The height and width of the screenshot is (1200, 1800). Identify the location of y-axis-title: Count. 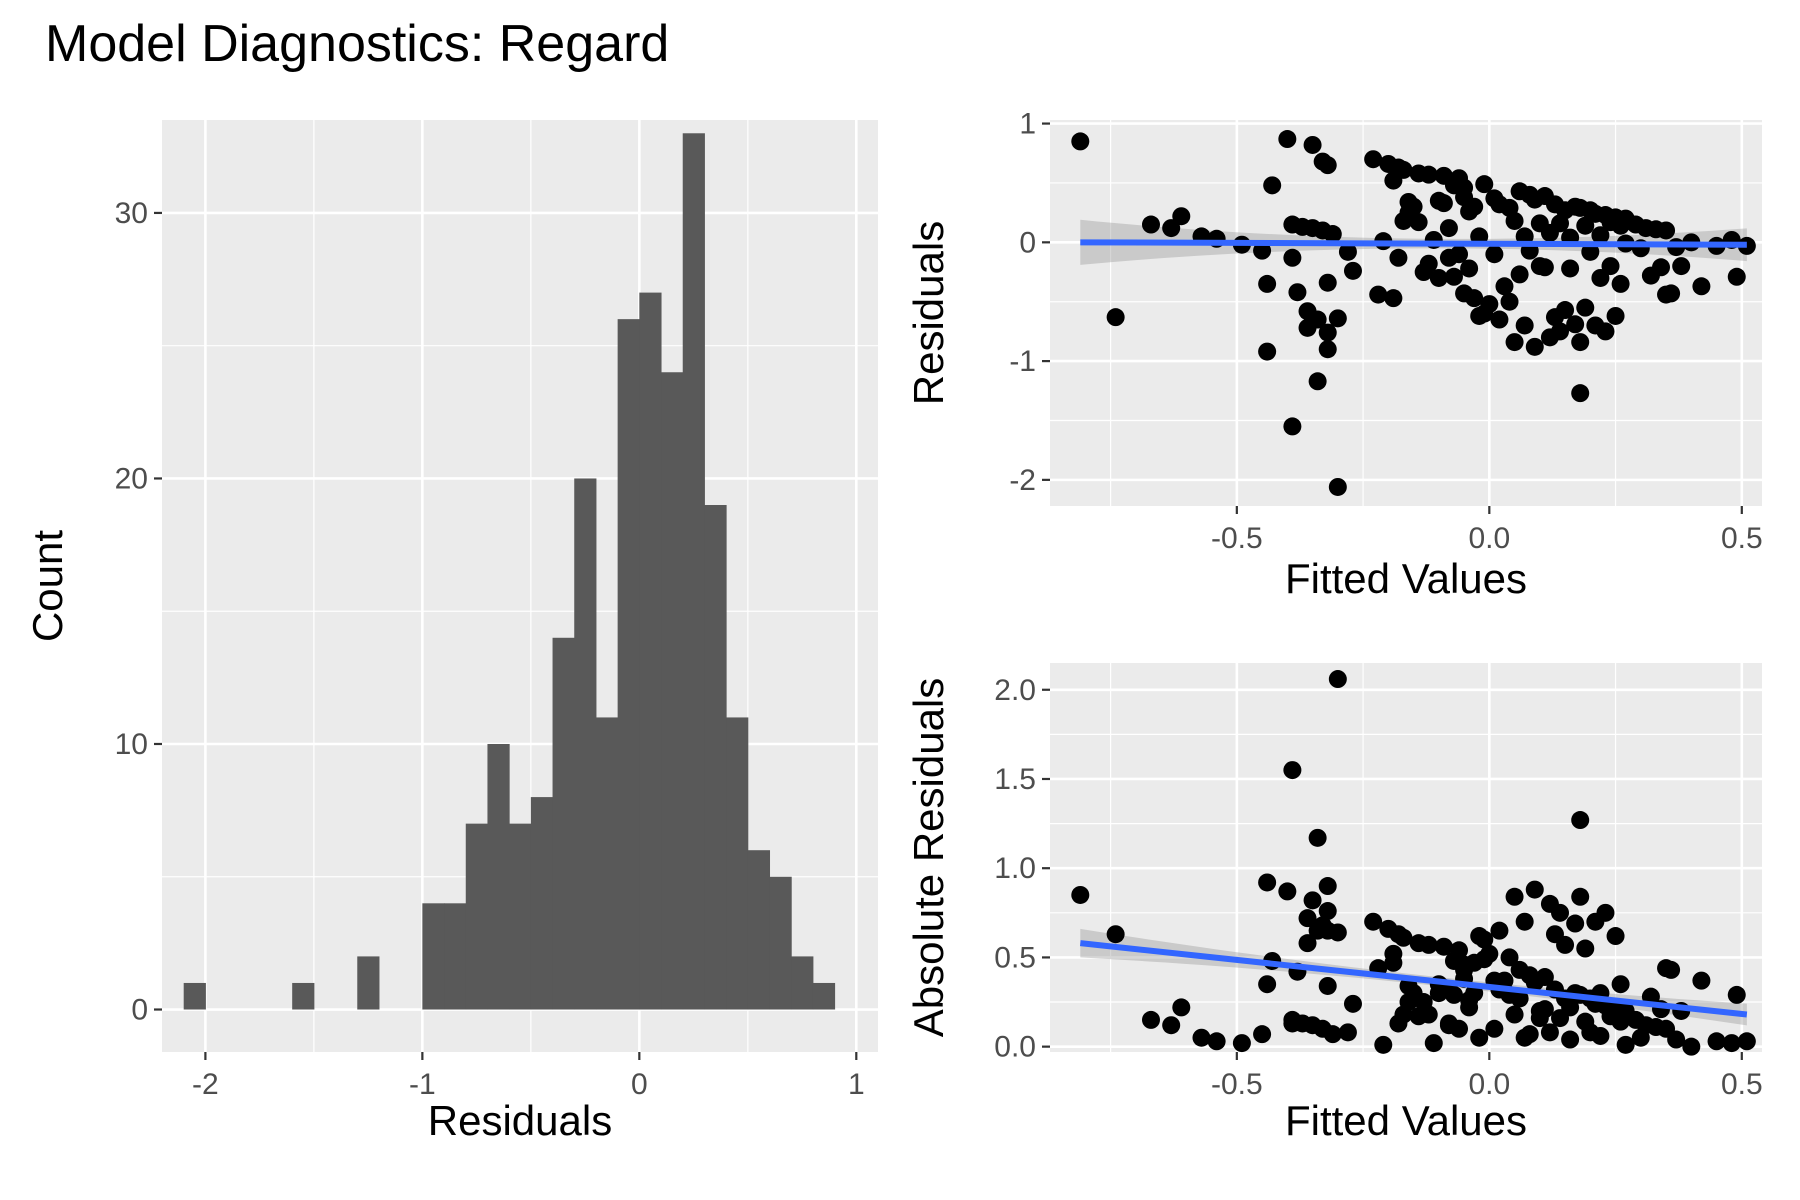
(47, 586).